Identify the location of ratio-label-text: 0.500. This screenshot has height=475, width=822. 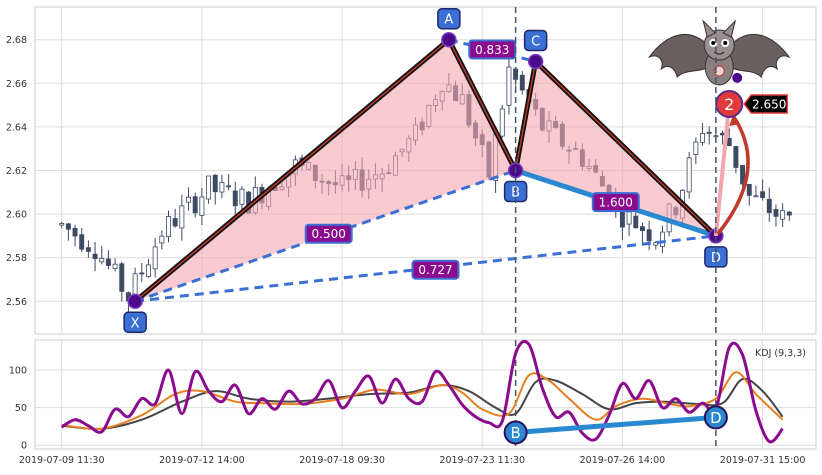
(329, 234).